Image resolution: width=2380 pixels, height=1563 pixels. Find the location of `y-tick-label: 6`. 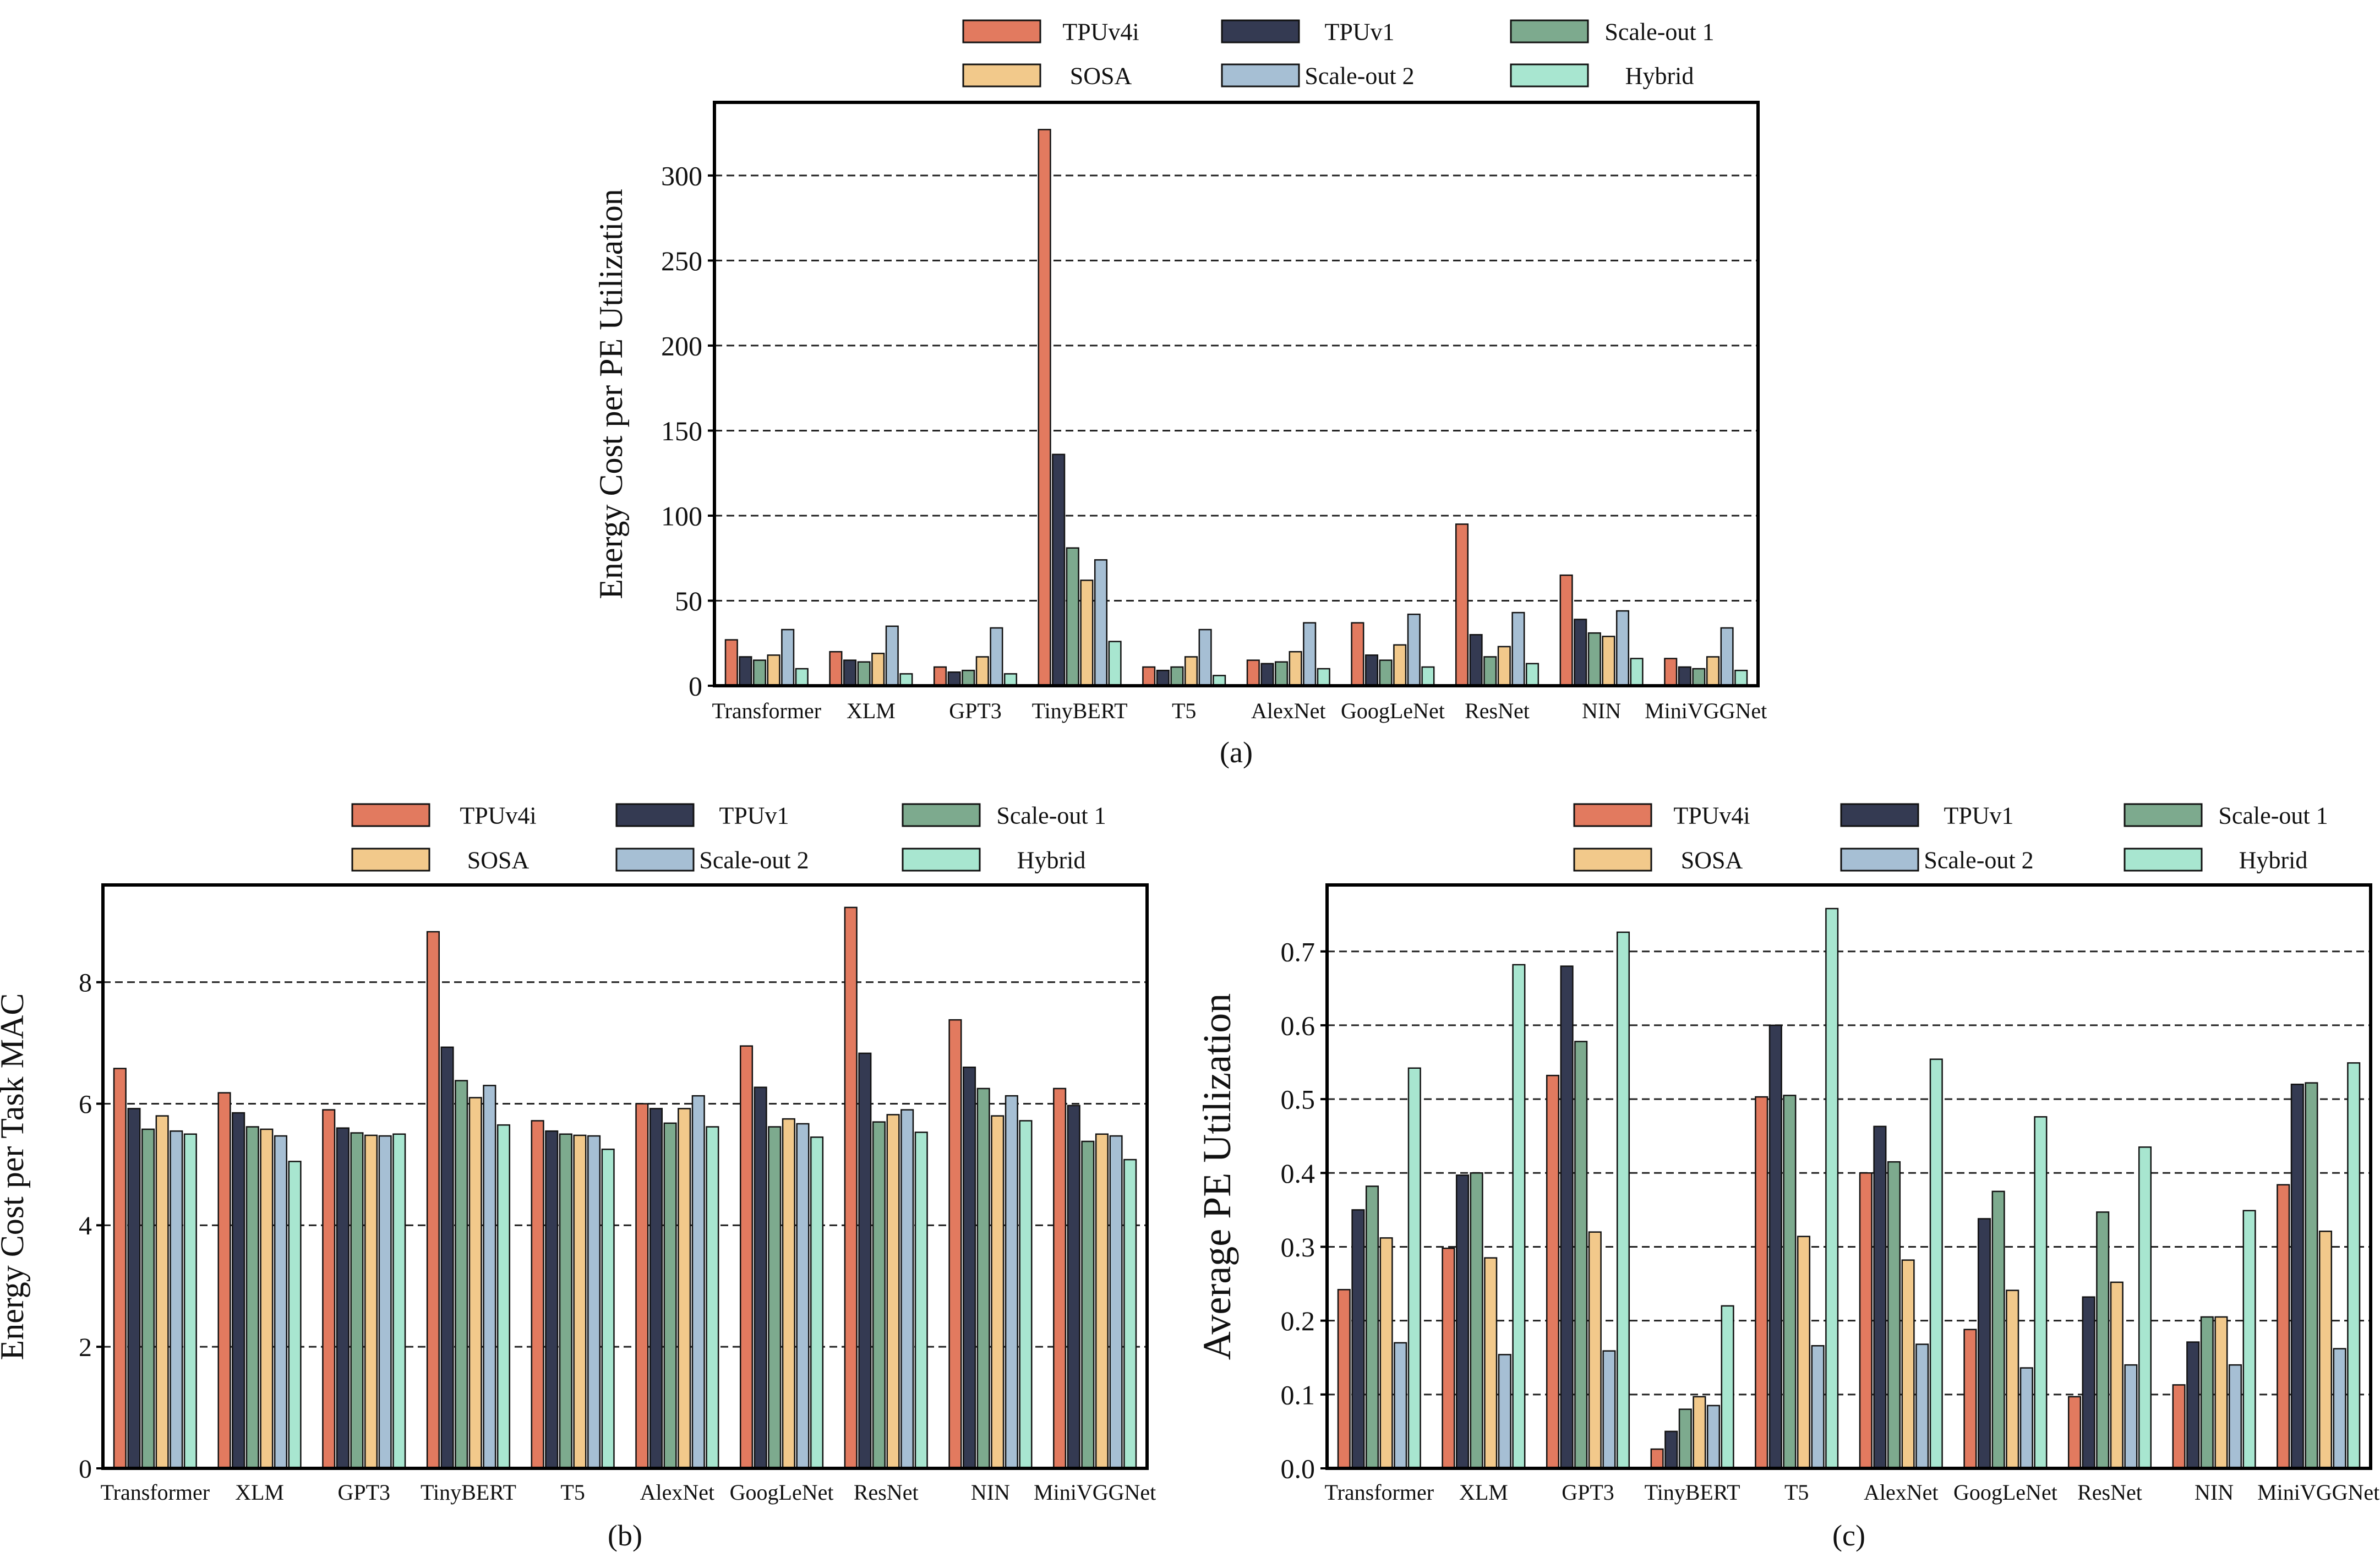

y-tick-label: 6 is located at coordinates (85, 1104).